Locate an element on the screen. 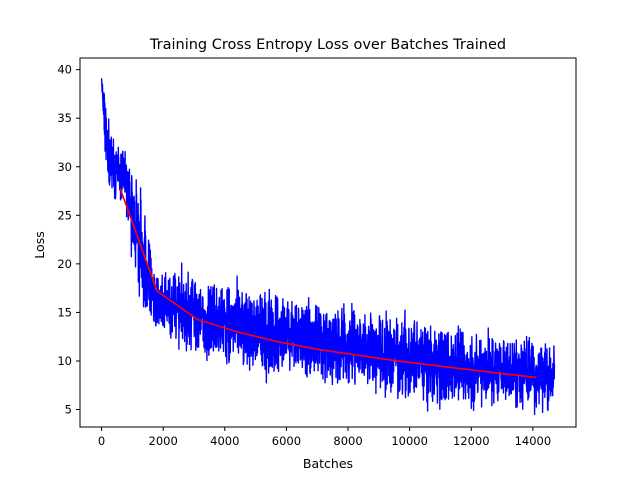 The height and width of the screenshot is (480, 640). y-tick-label: 15 is located at coordinates (64, 312).